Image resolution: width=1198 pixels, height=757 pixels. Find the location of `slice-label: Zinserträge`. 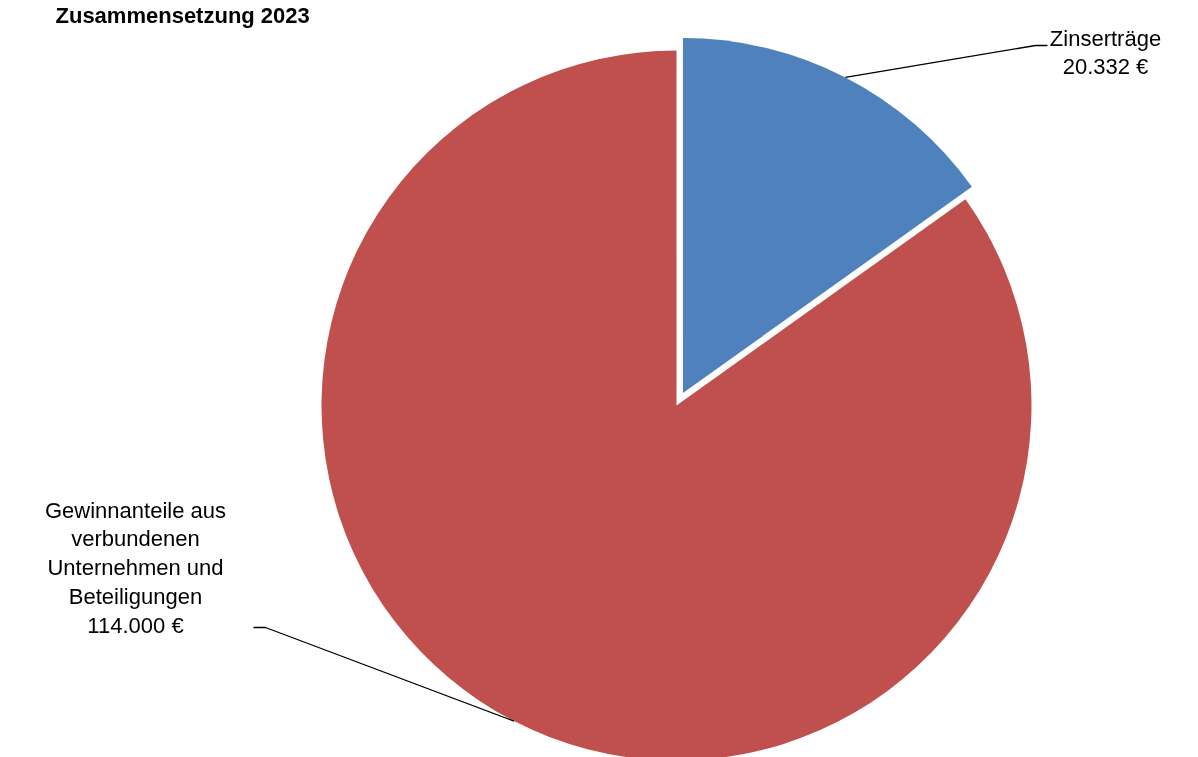

slice-label: Zinserträge is located at coordinates (1105, 38).